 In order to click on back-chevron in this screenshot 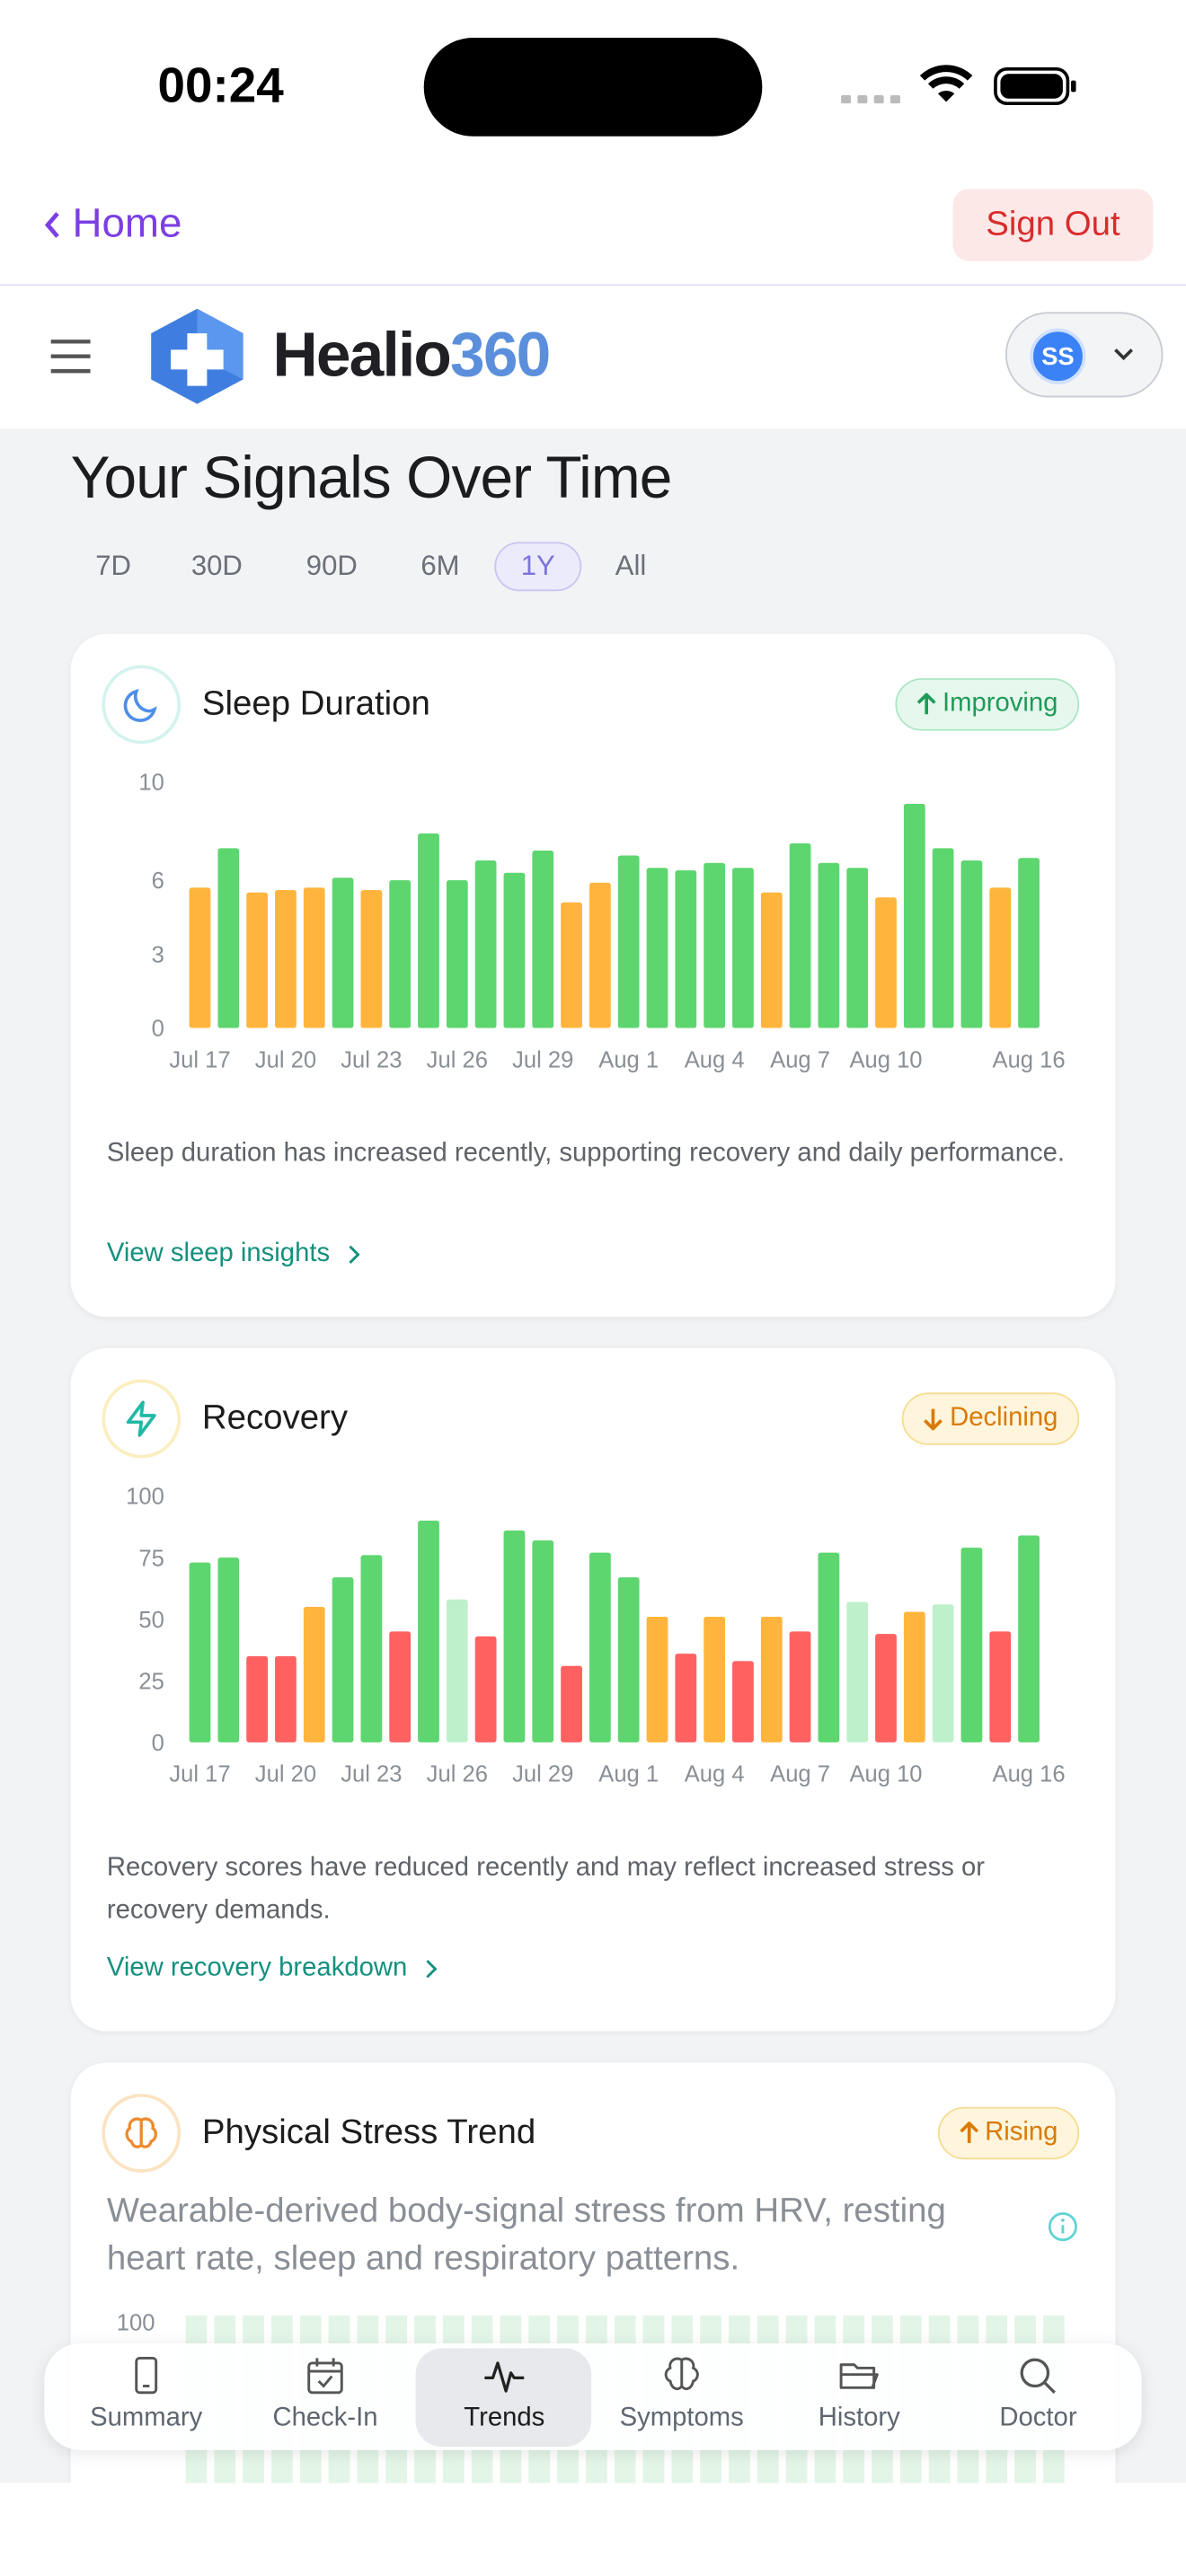, I will do `click(51, 224)`.